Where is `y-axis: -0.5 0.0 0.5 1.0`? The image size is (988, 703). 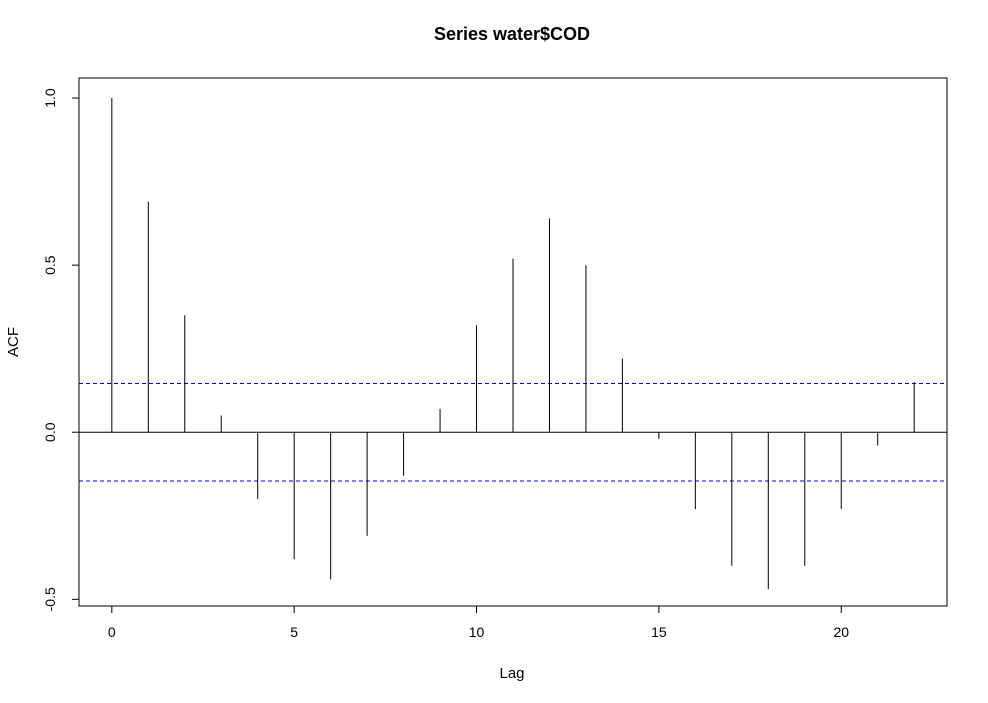 y-axis: -0.5 0.0 0.5 1.0 is located at coordinates (61, 349).